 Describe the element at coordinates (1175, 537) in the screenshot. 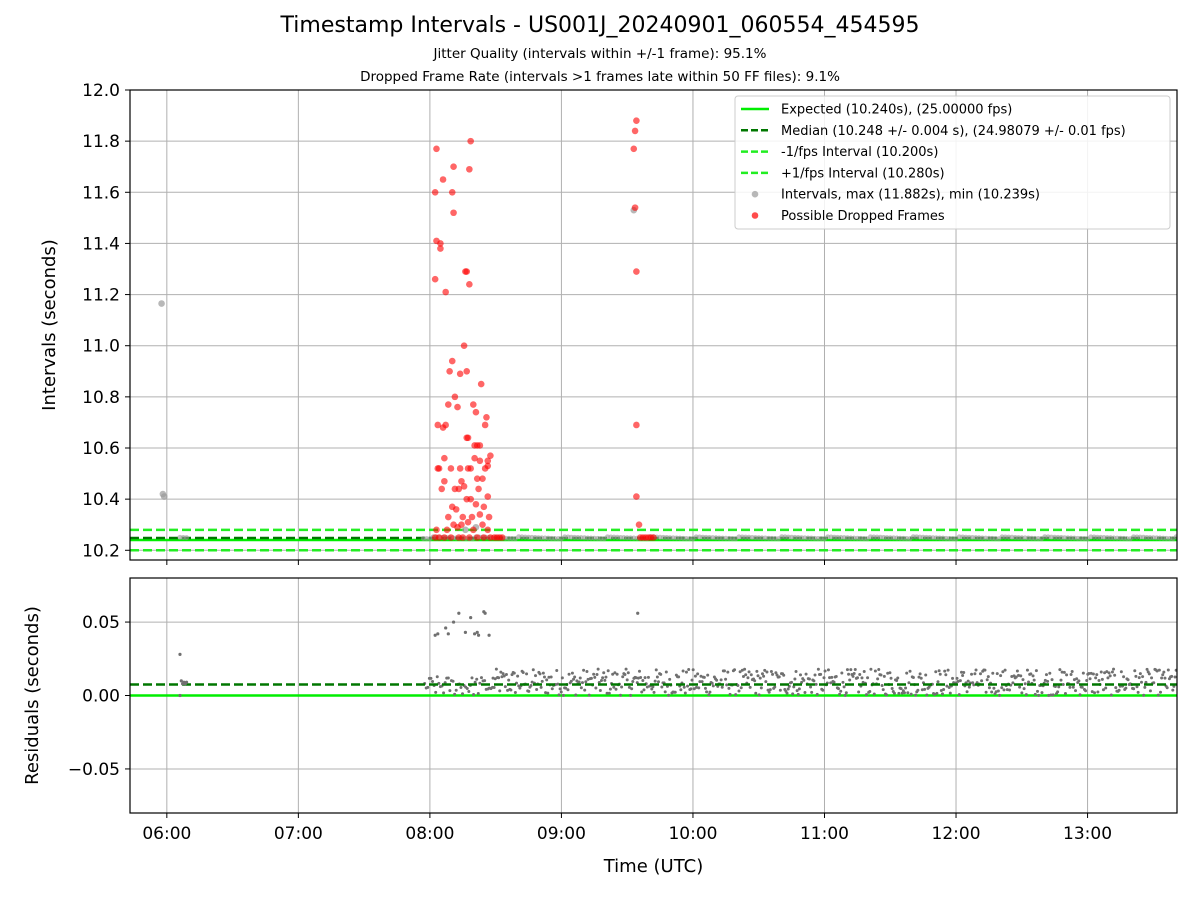

I see `interval-point` at that location.